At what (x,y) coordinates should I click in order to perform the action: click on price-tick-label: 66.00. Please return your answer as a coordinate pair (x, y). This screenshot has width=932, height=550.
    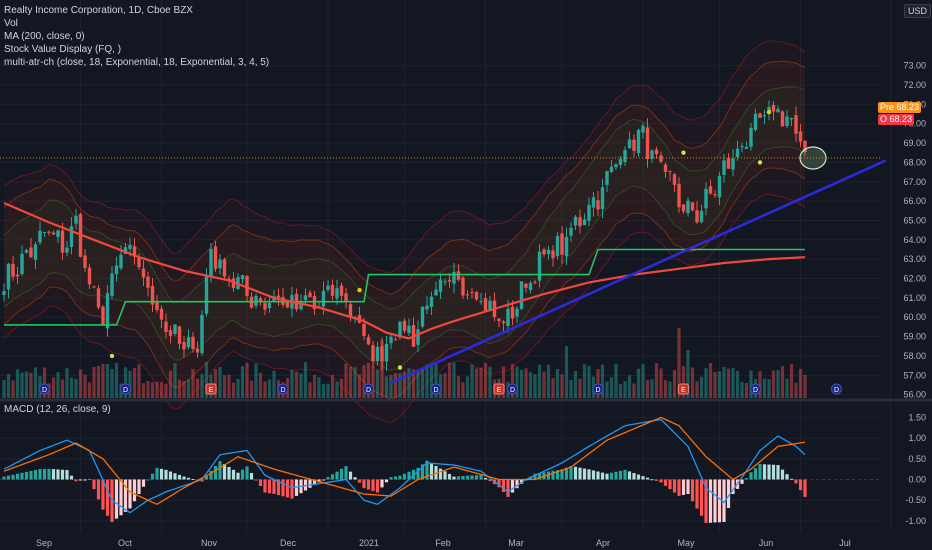
    Looking at the image, I should click on (914, 201).